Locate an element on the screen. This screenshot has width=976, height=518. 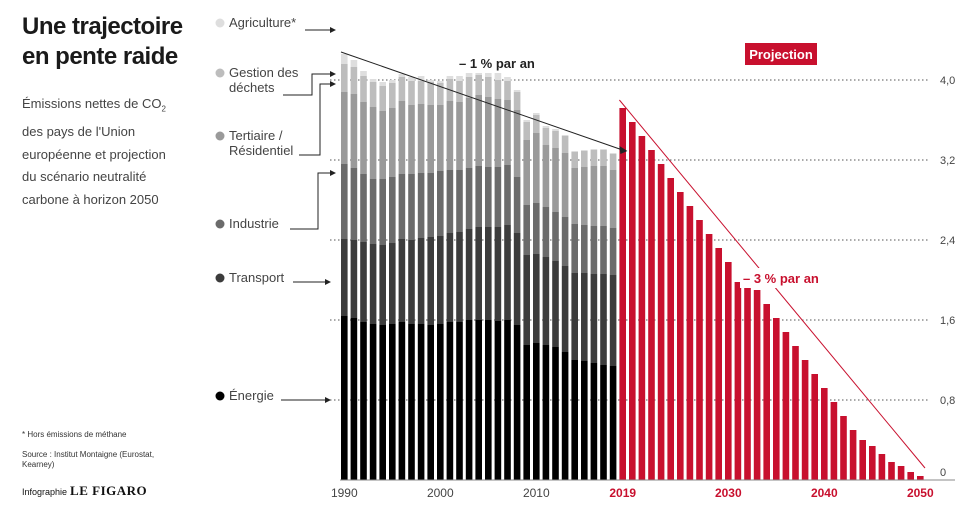
legend-label-line: Agriculture* is located at coordinates (262, 22).